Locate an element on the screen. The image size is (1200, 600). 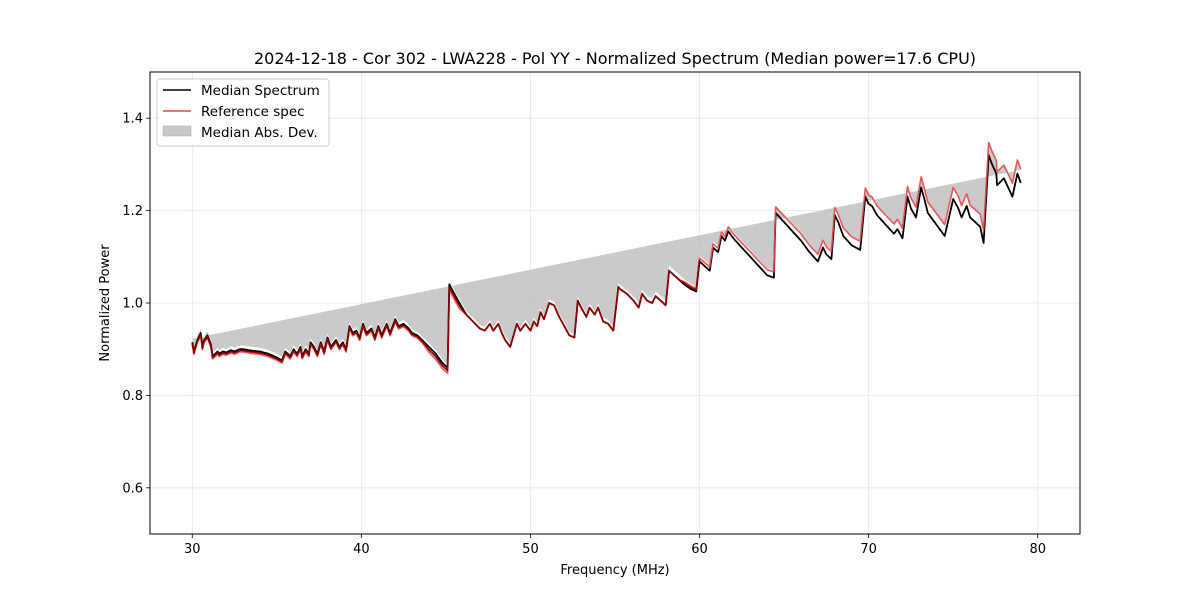
legend-swatch-mad is located at coordinates (177, 131).